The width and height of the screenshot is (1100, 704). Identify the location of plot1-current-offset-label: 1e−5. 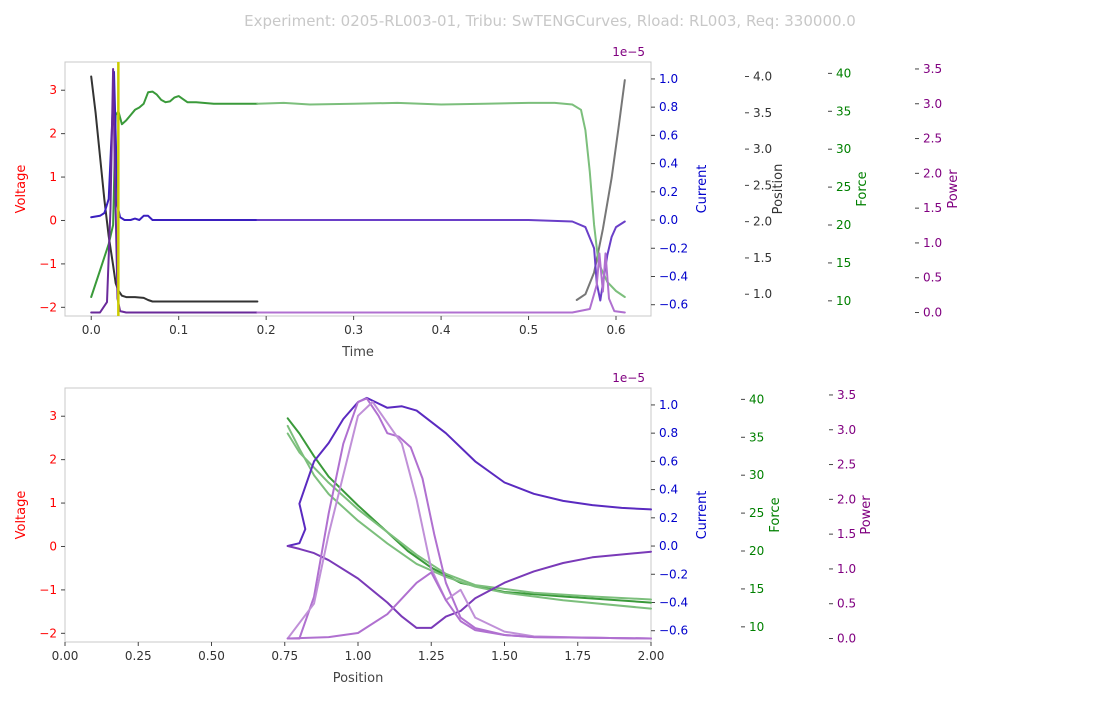
(628, 52).